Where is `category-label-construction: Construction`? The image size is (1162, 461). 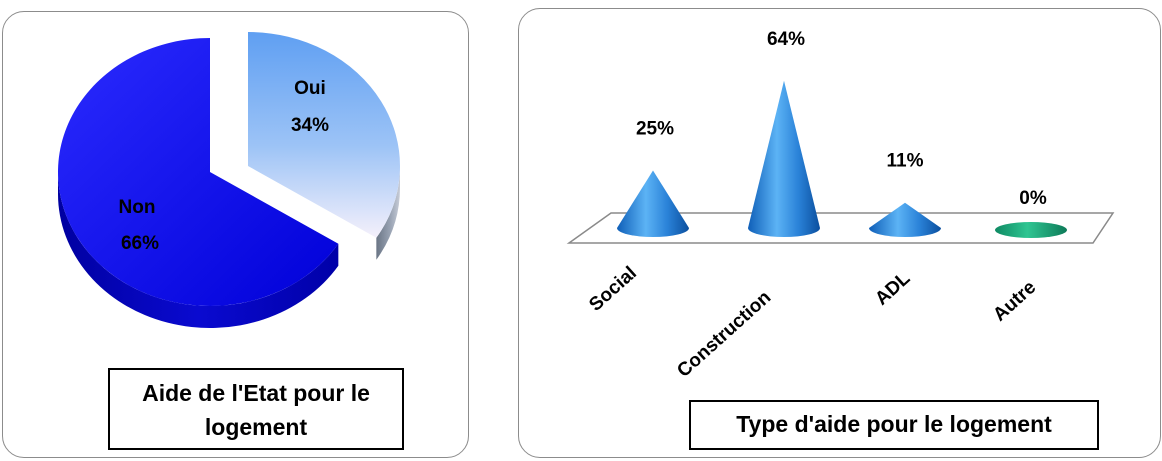
category-label-construction: Construction is located at coordinates (724, 334).